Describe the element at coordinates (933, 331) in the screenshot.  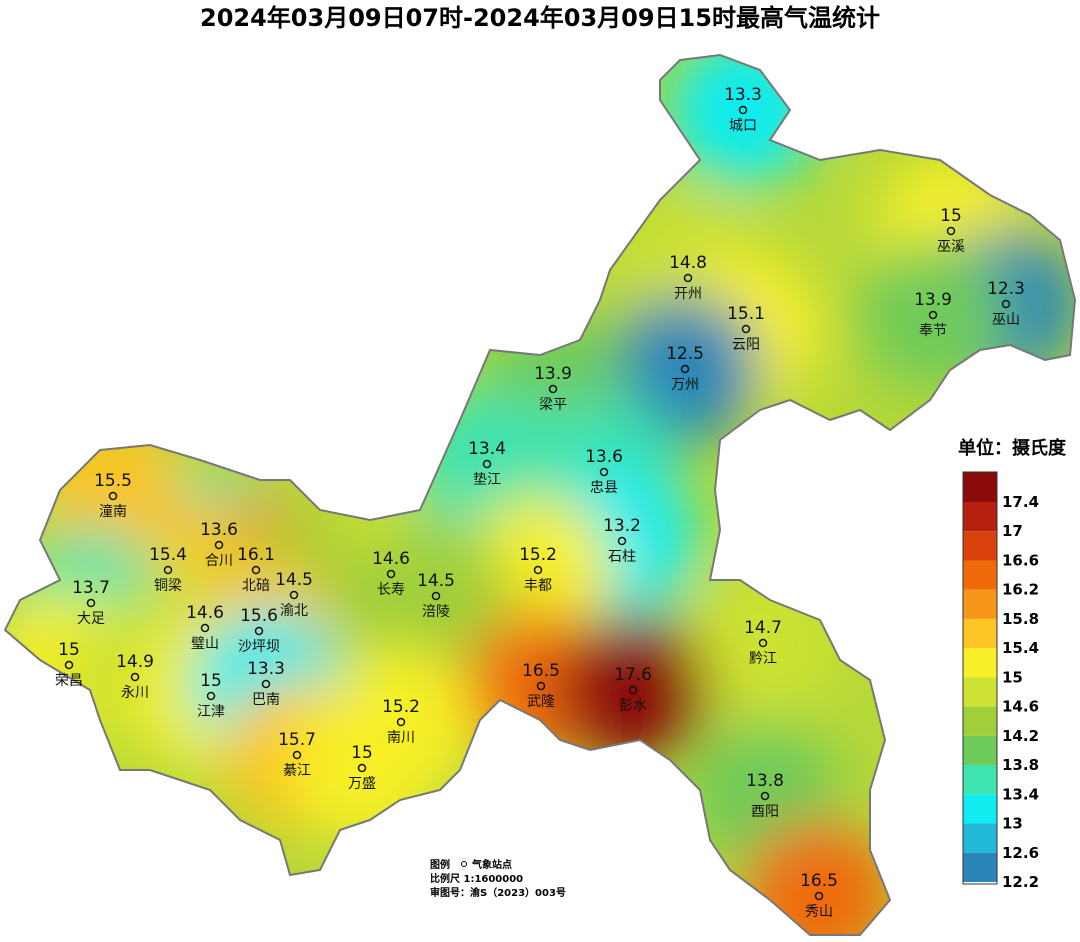
I see `station-name: 奉节` at that location.